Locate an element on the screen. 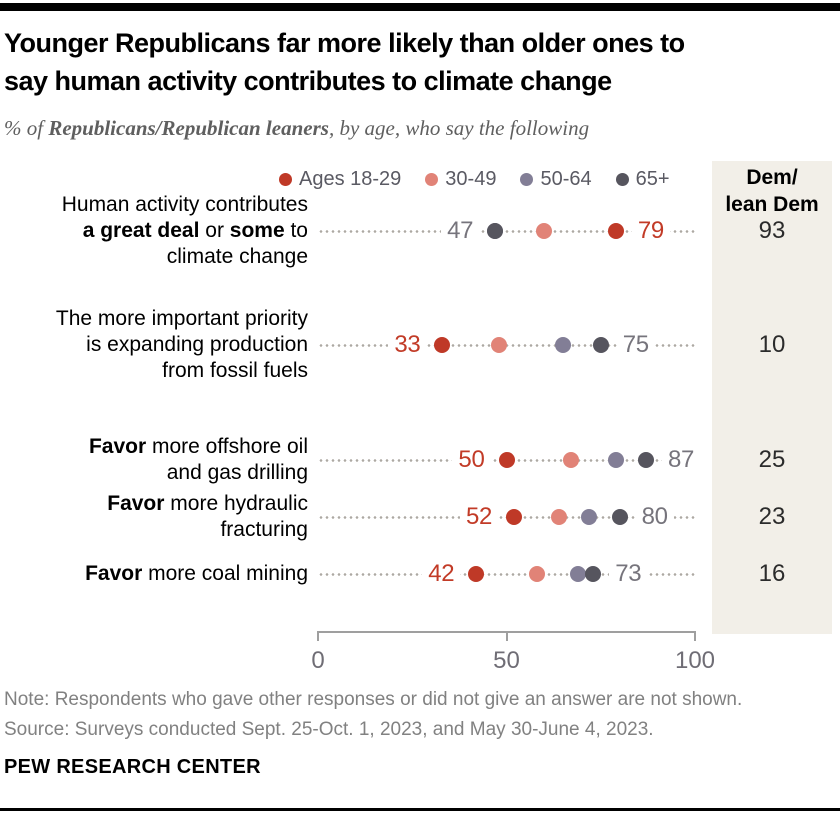  x-axis-tick-label: 0 is located at coordinates (318, 660).